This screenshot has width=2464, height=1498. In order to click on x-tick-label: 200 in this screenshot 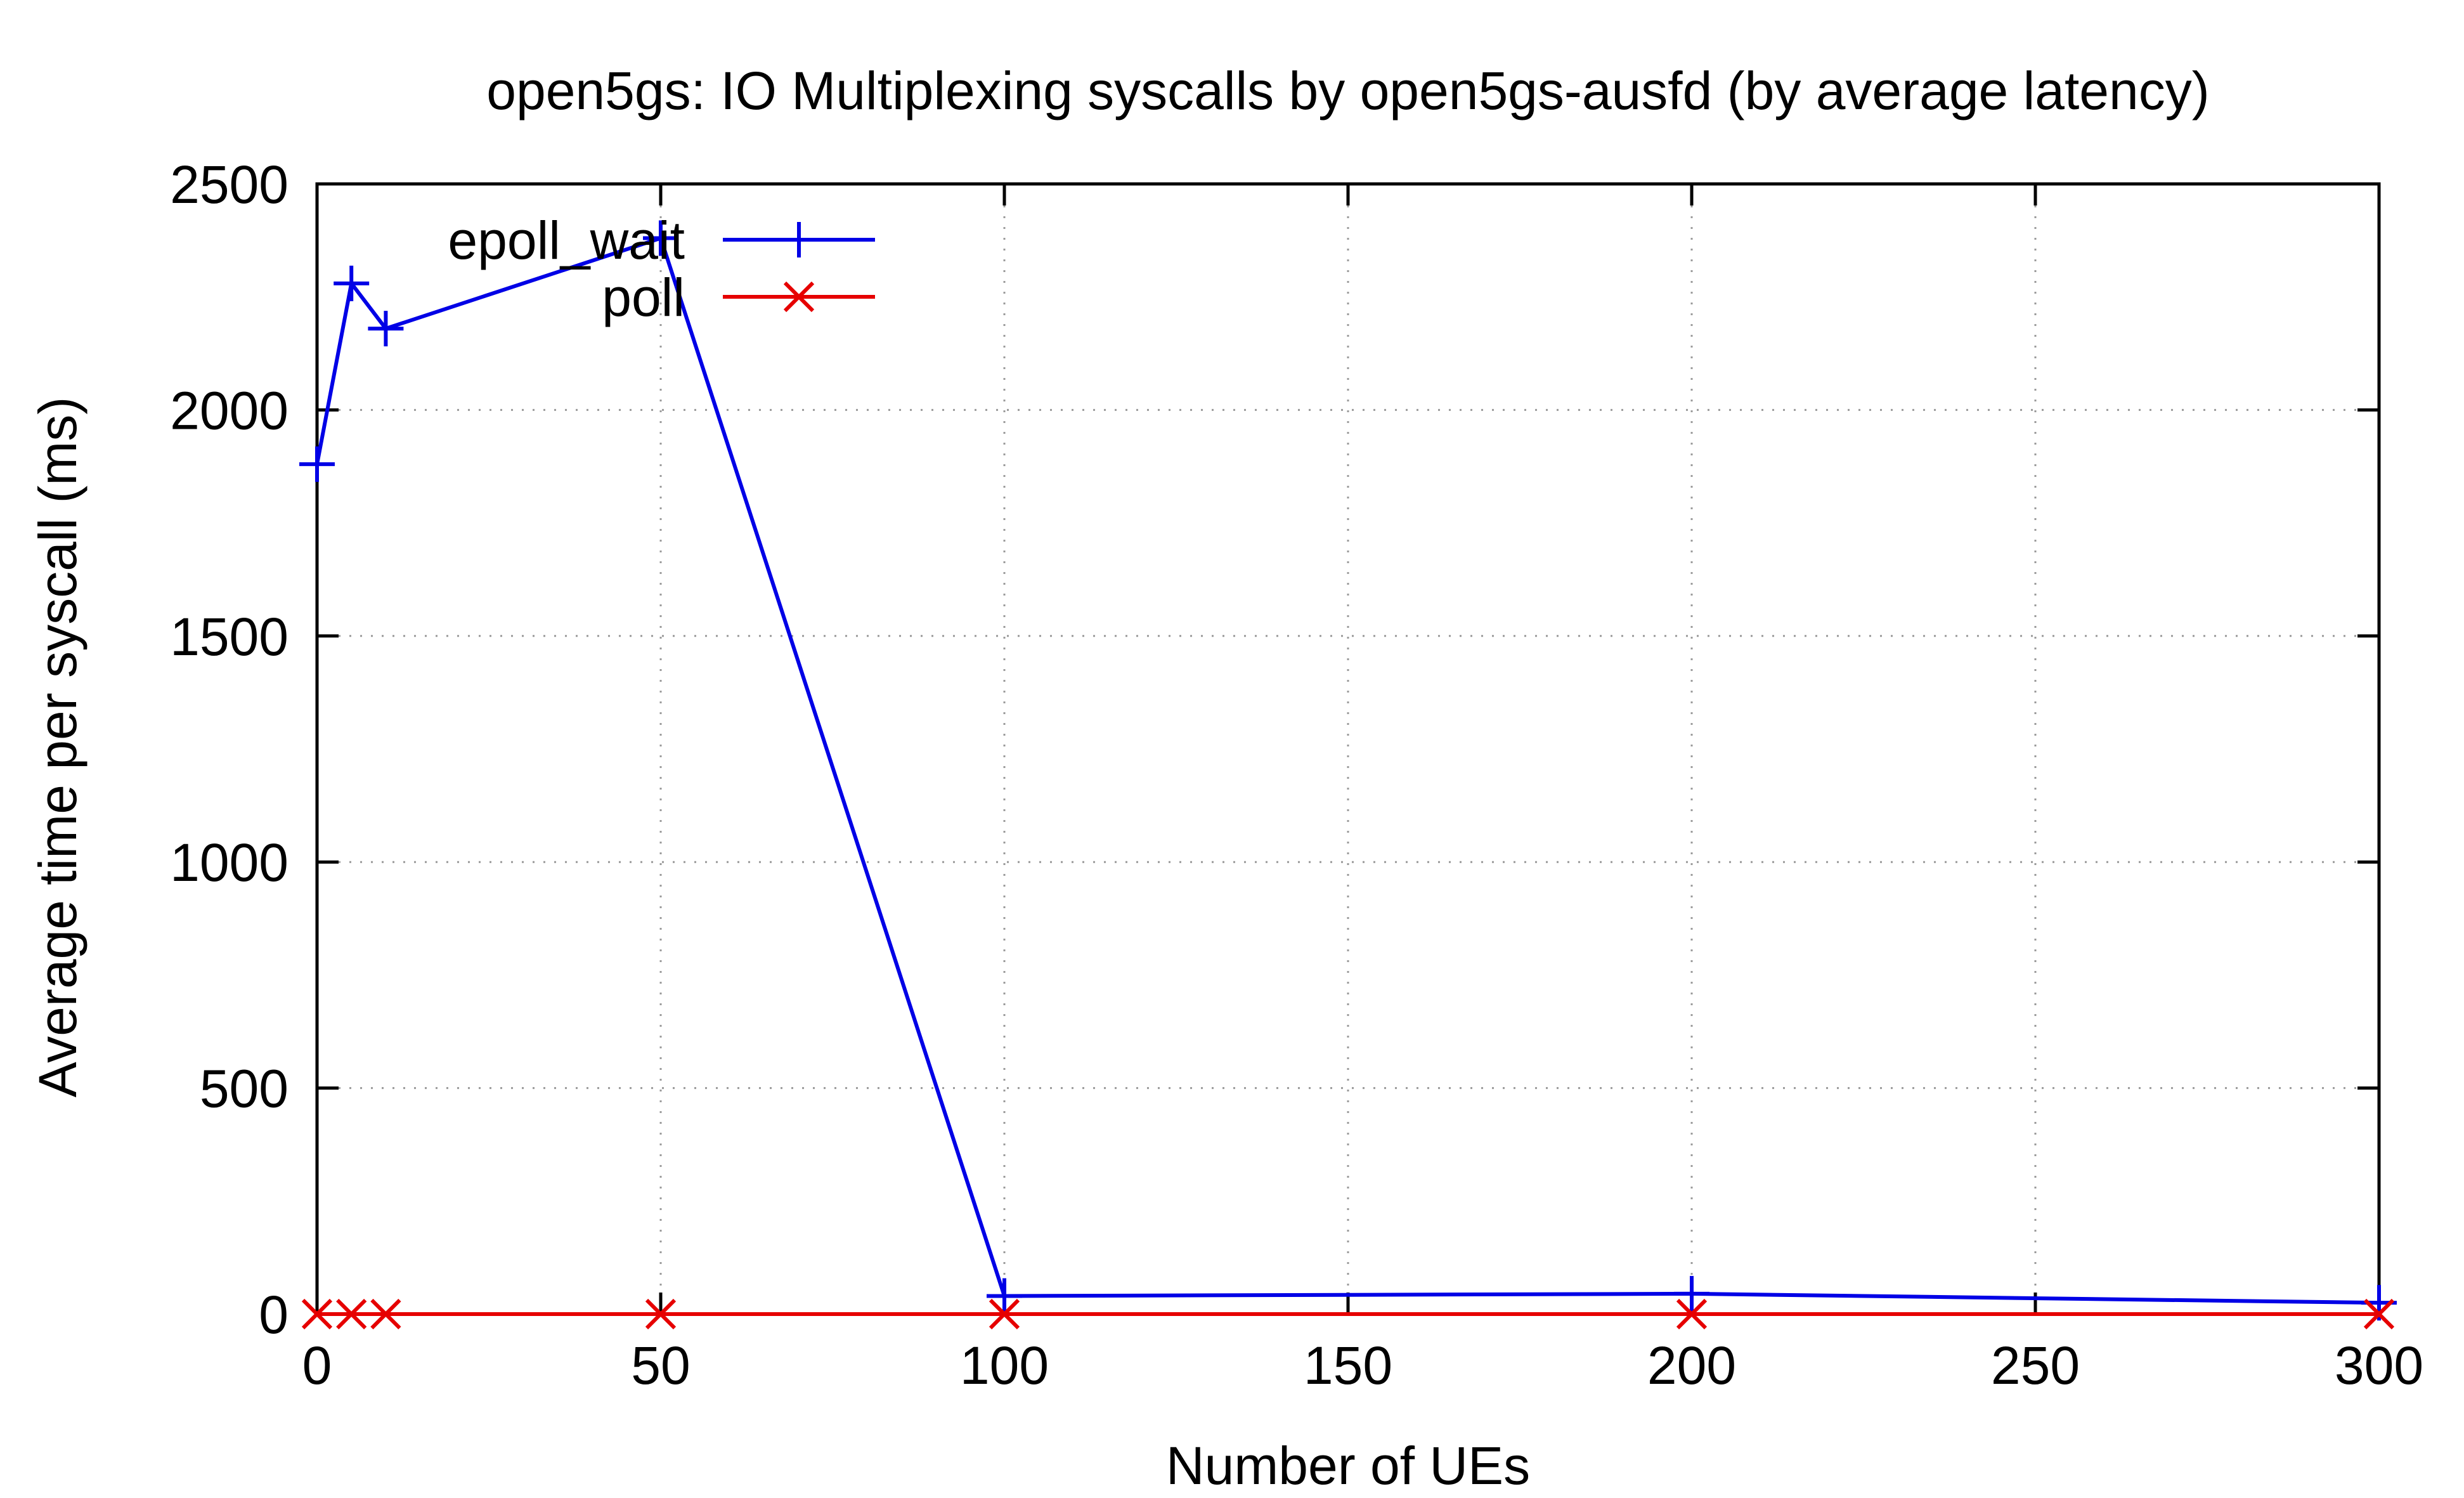, I will do `click(1691, 1365)`.